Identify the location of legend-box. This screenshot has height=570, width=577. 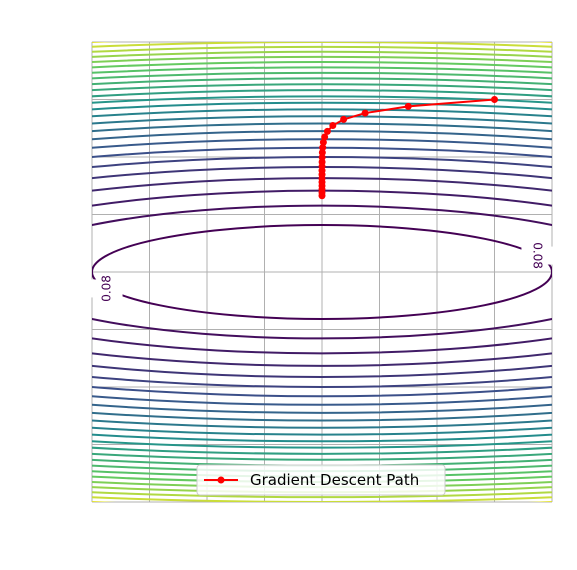
(321, 480).